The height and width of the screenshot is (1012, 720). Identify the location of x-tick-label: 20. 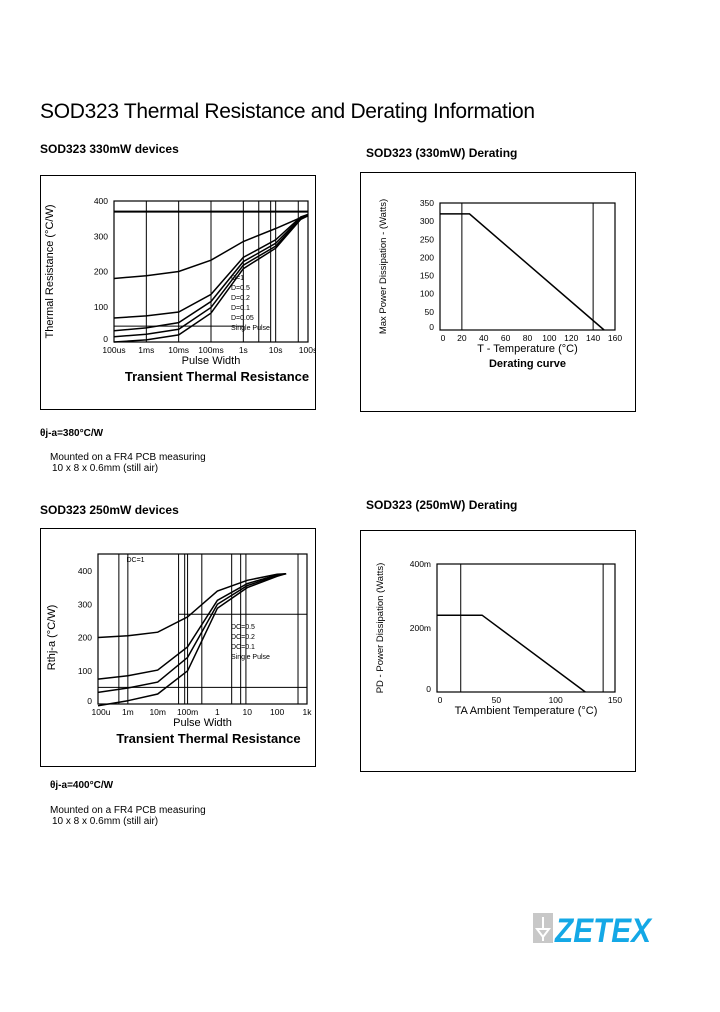
(462, 338).